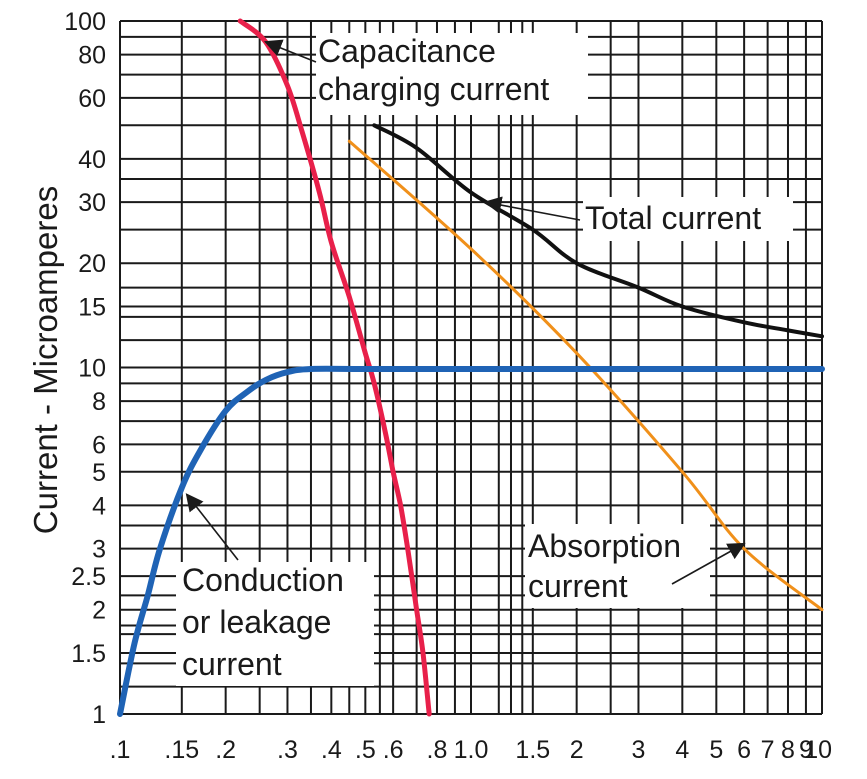 This screenshot has width=867, height=779. I want to click on x-tick-label: .3, so click(287, 750).